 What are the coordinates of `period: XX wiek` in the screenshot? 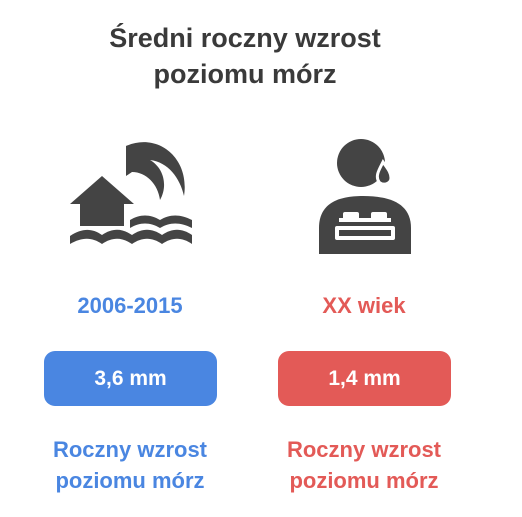 It's located at (364, 305).